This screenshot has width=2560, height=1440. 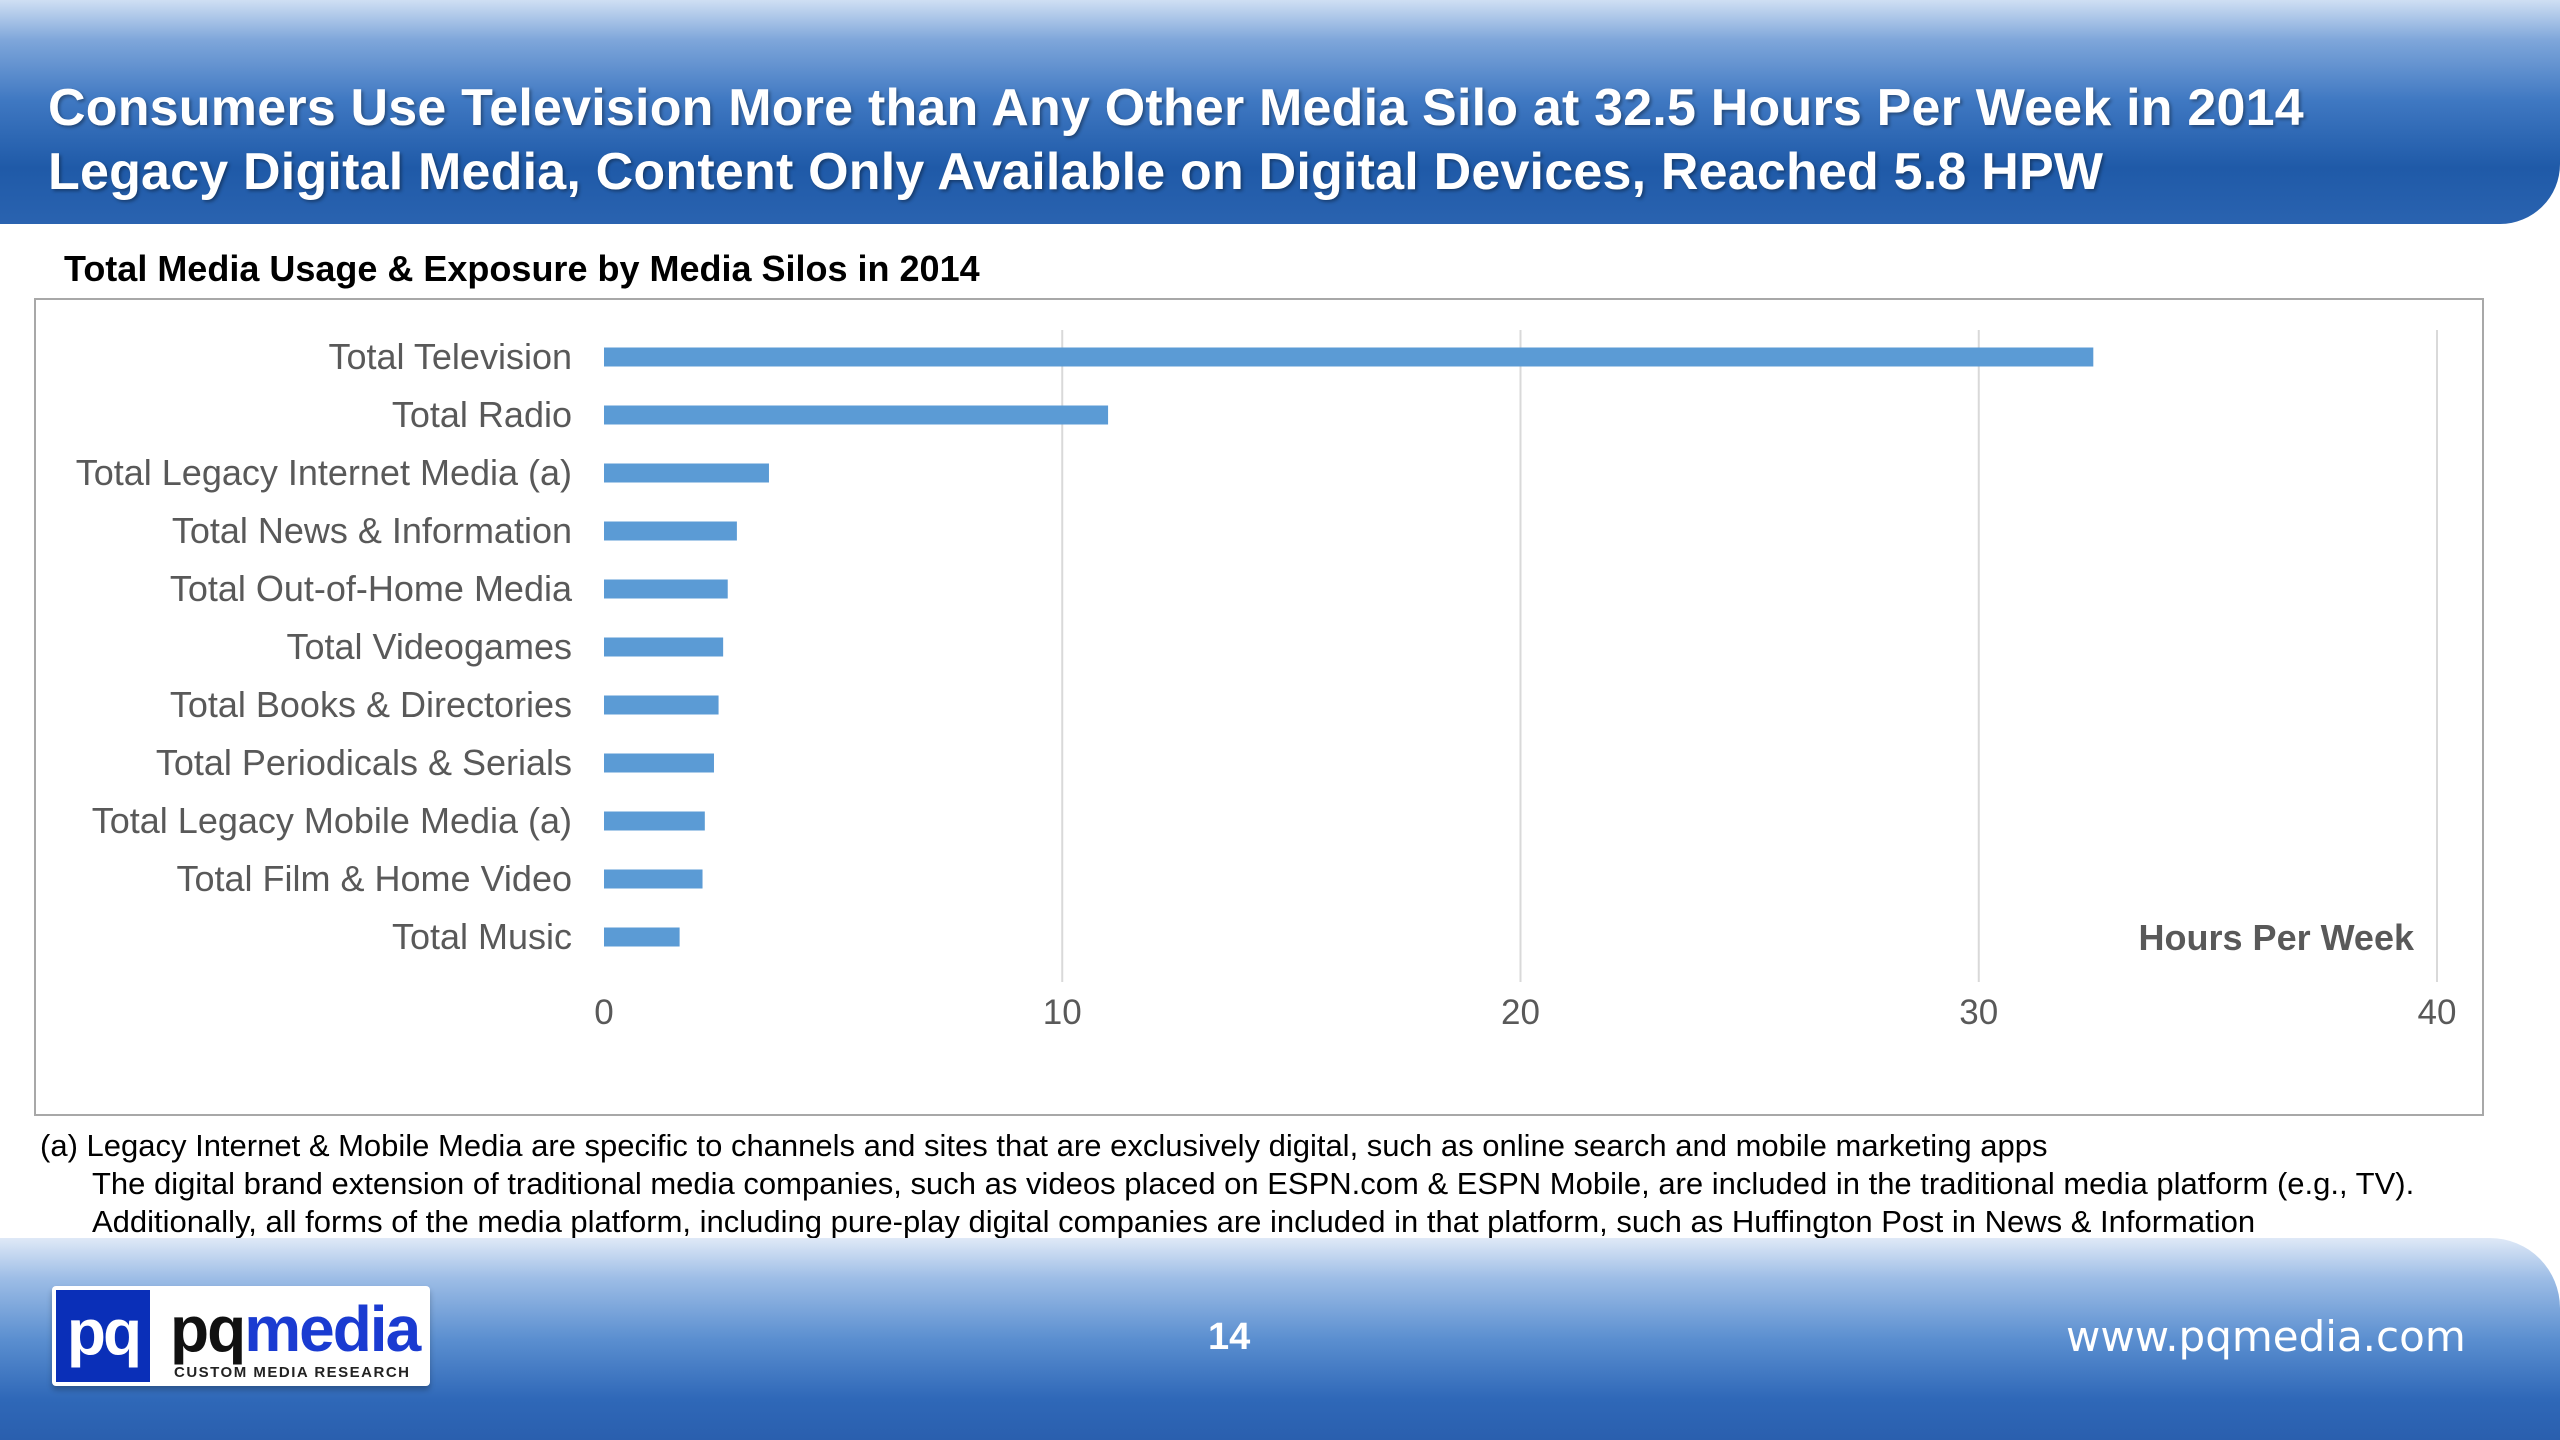 I want to click on logo-word-pq: pq, so click(x=208, y=1329).